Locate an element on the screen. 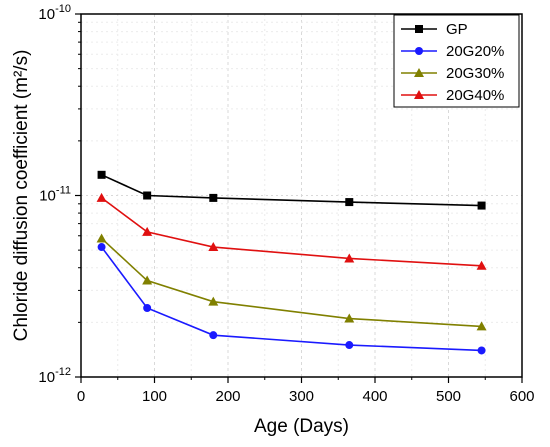 This screenshot has height=447, width=550. series-gp is located at coordinates (291, 190).